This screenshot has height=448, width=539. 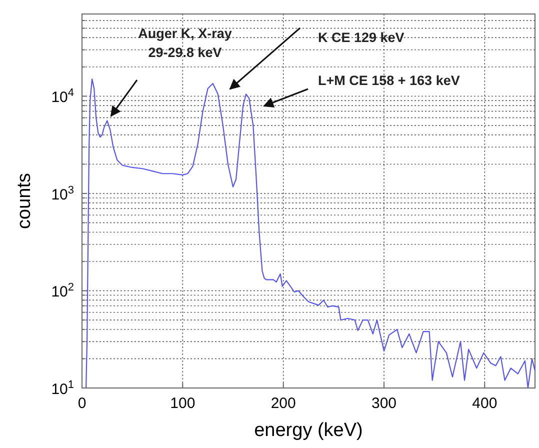 I want to click on y-axis-title: counts, so click(x=24, y=201).